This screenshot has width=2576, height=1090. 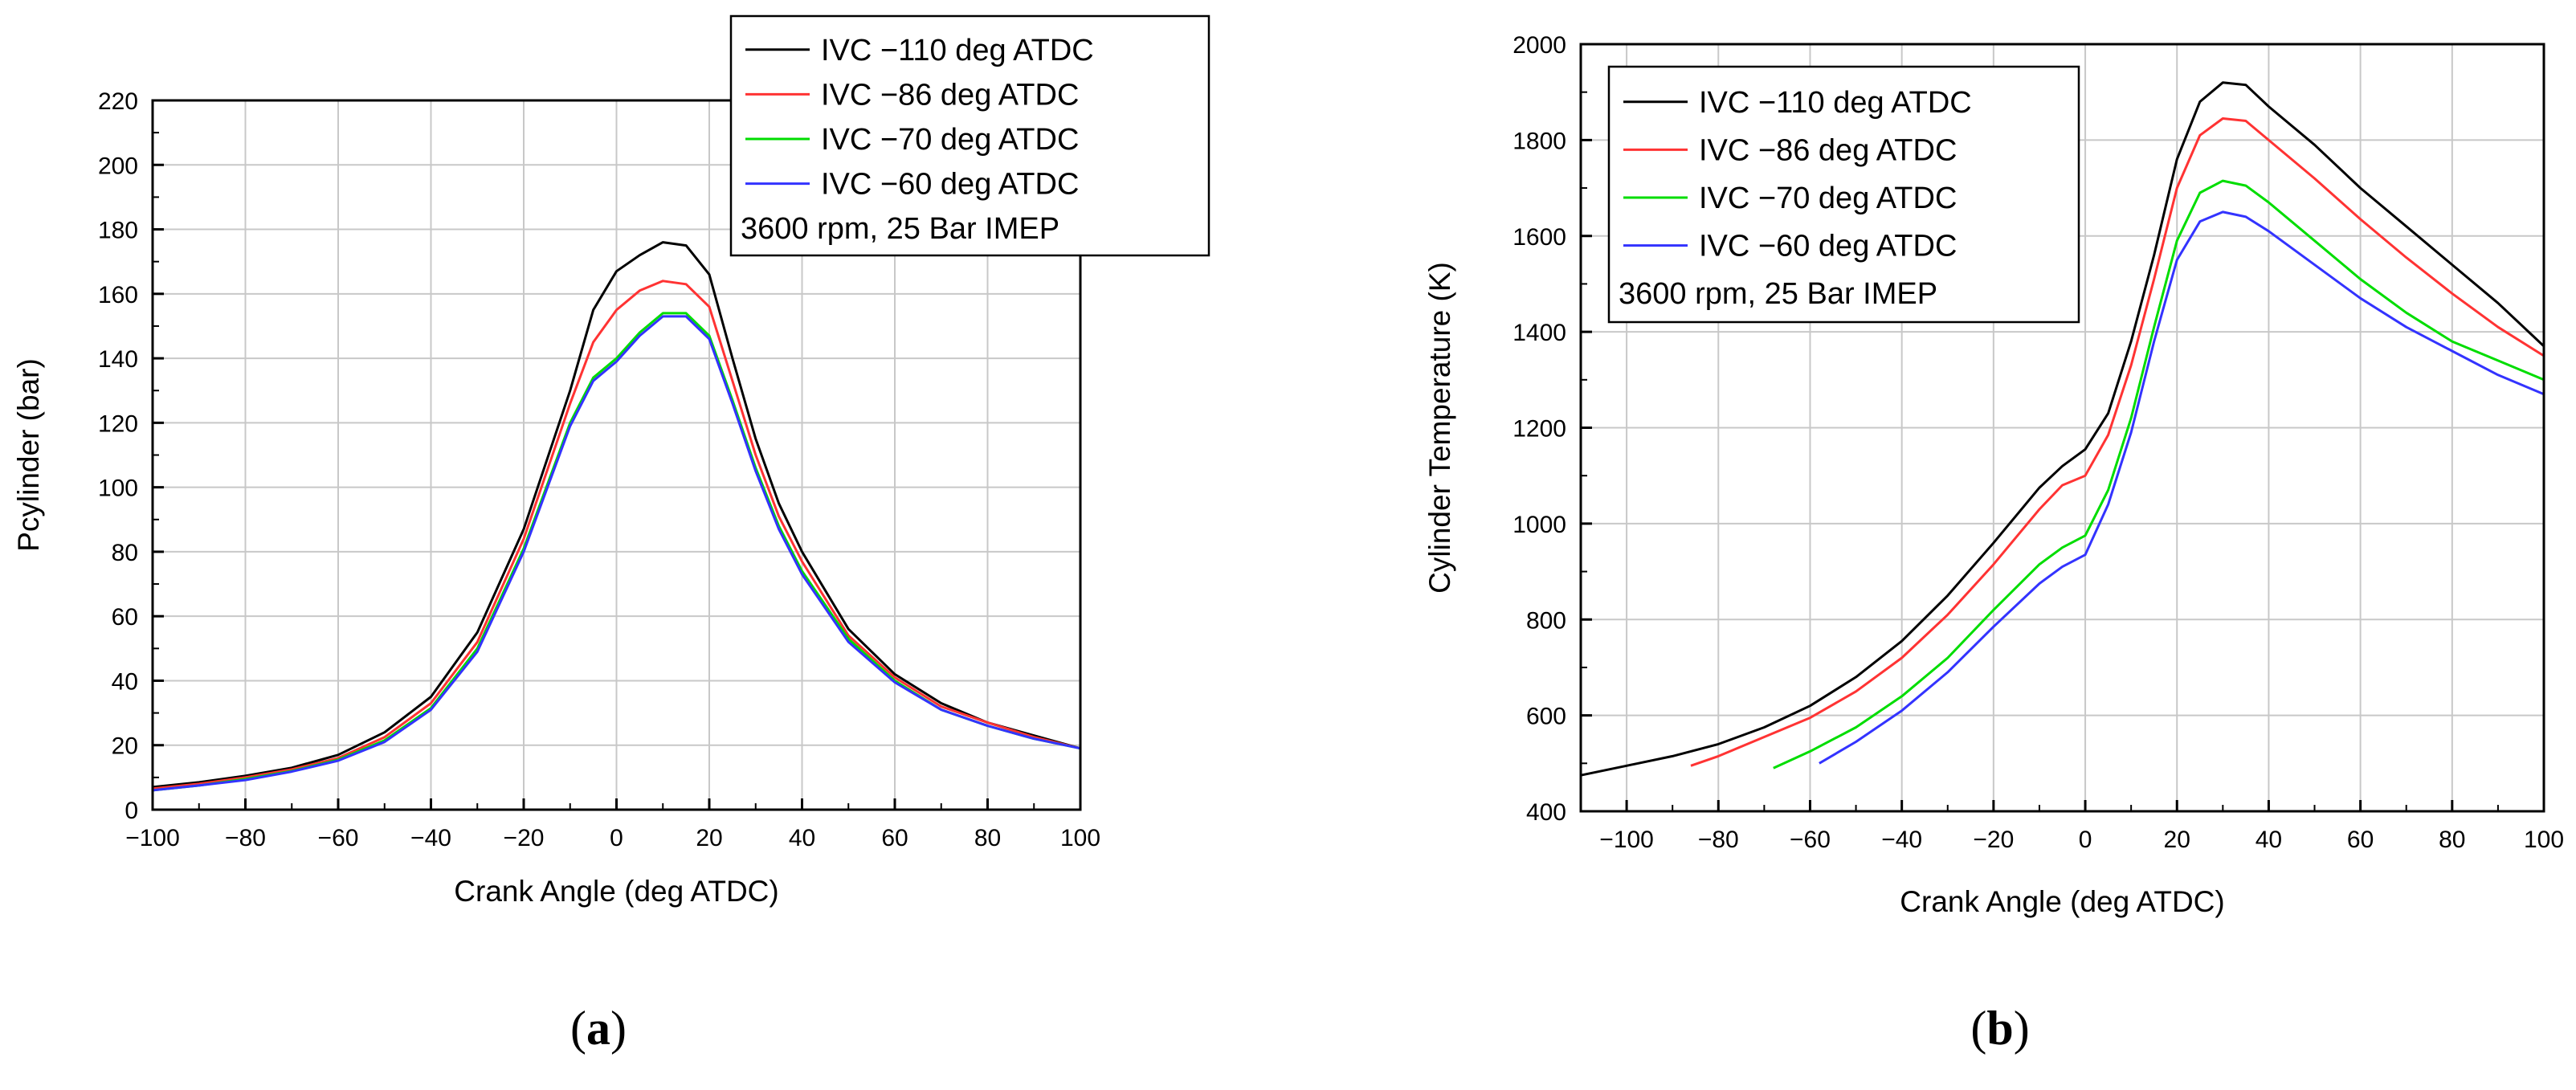 What do you see at coordinates (1999, 1028) in the screenshot?
I see `panel-label: (b)` at bounding box center [1999, 1028].